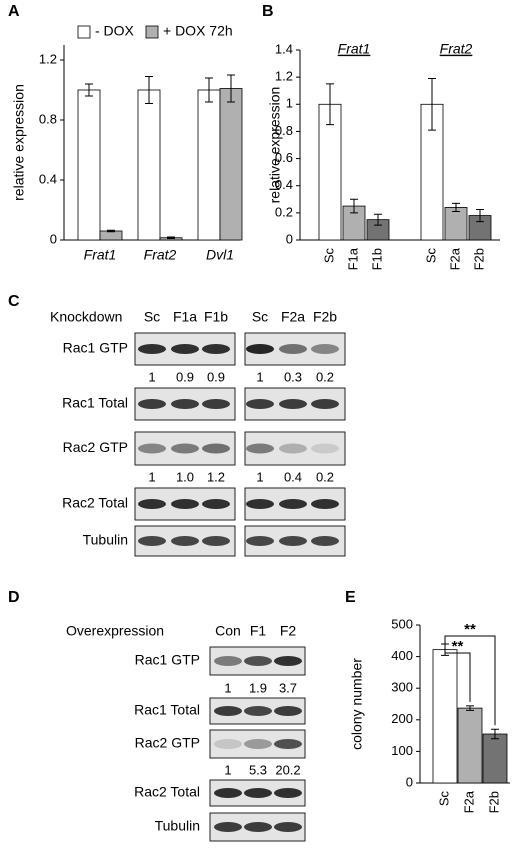  Describe the element at coordinates (328, 256) in the screenshot. I see `x-tick-label: Sc` at that location.